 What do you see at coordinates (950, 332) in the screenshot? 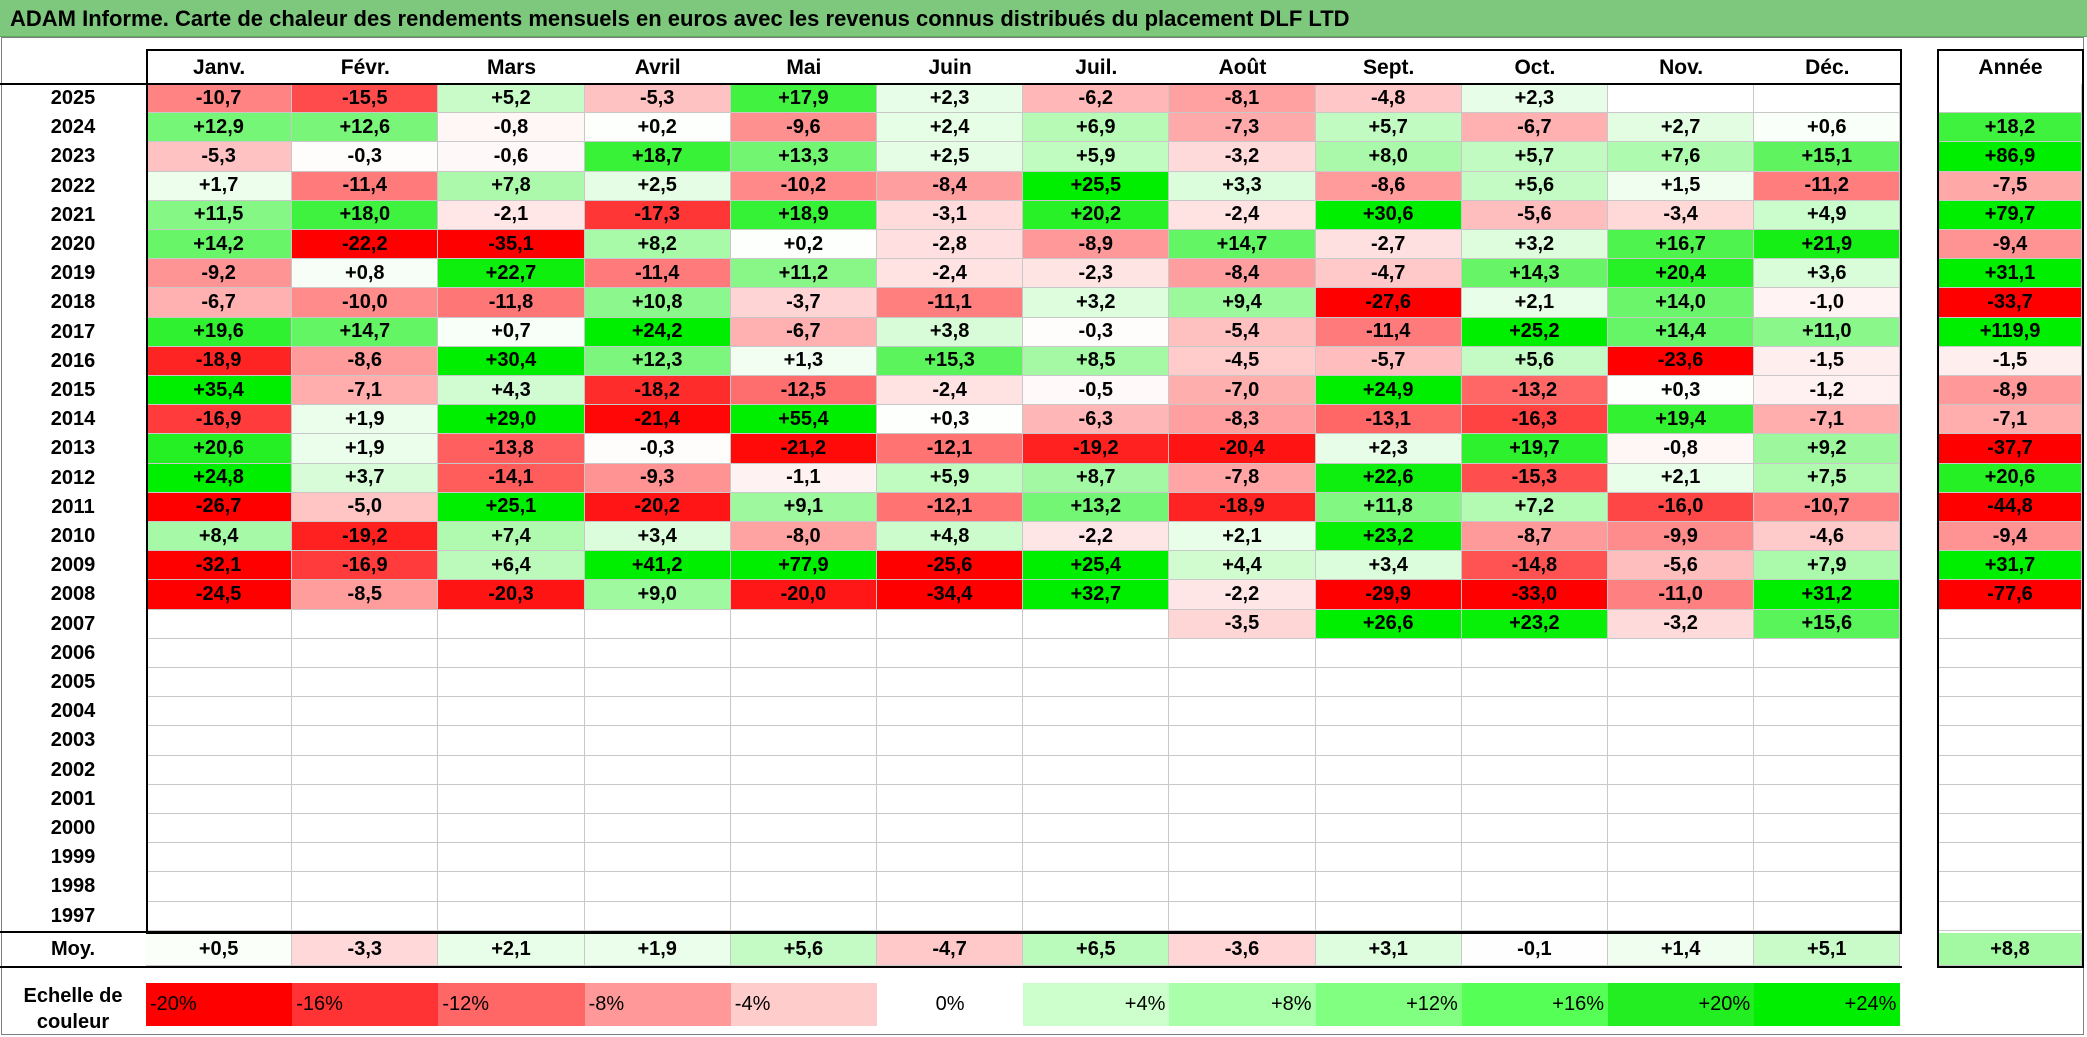
I see `heatmap-cell: +3,8` at bounding box center [950, 332].